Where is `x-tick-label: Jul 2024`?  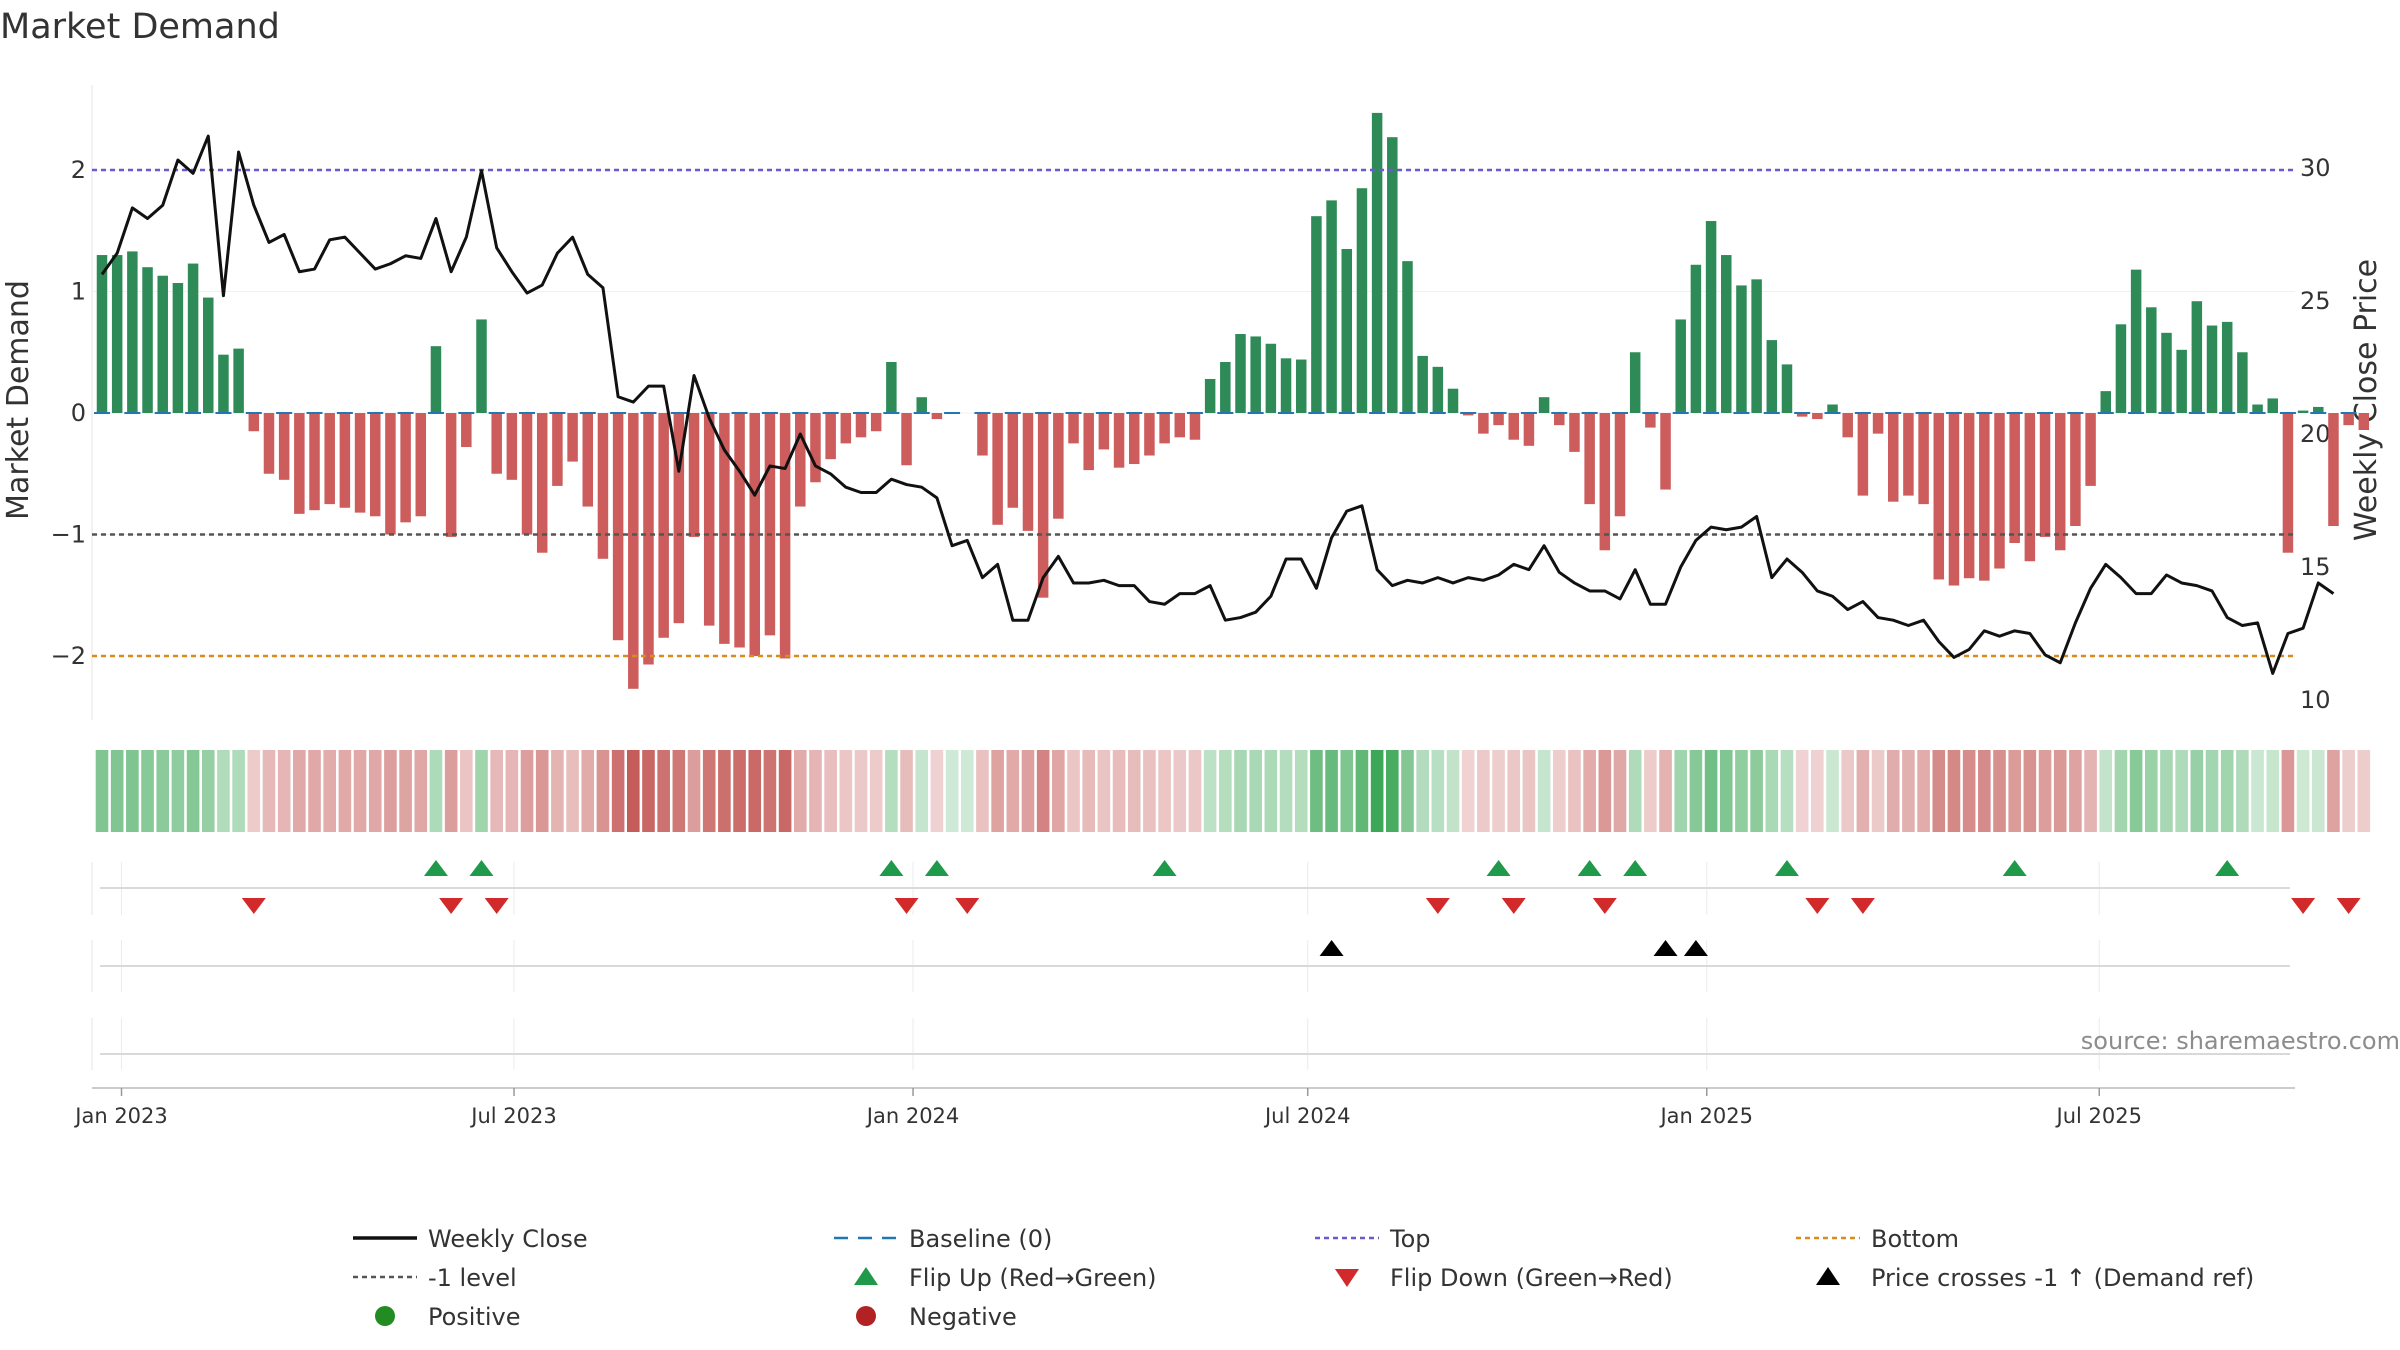
x-tick-label: Jul 2024 is located at coordinates (1306, 1116).